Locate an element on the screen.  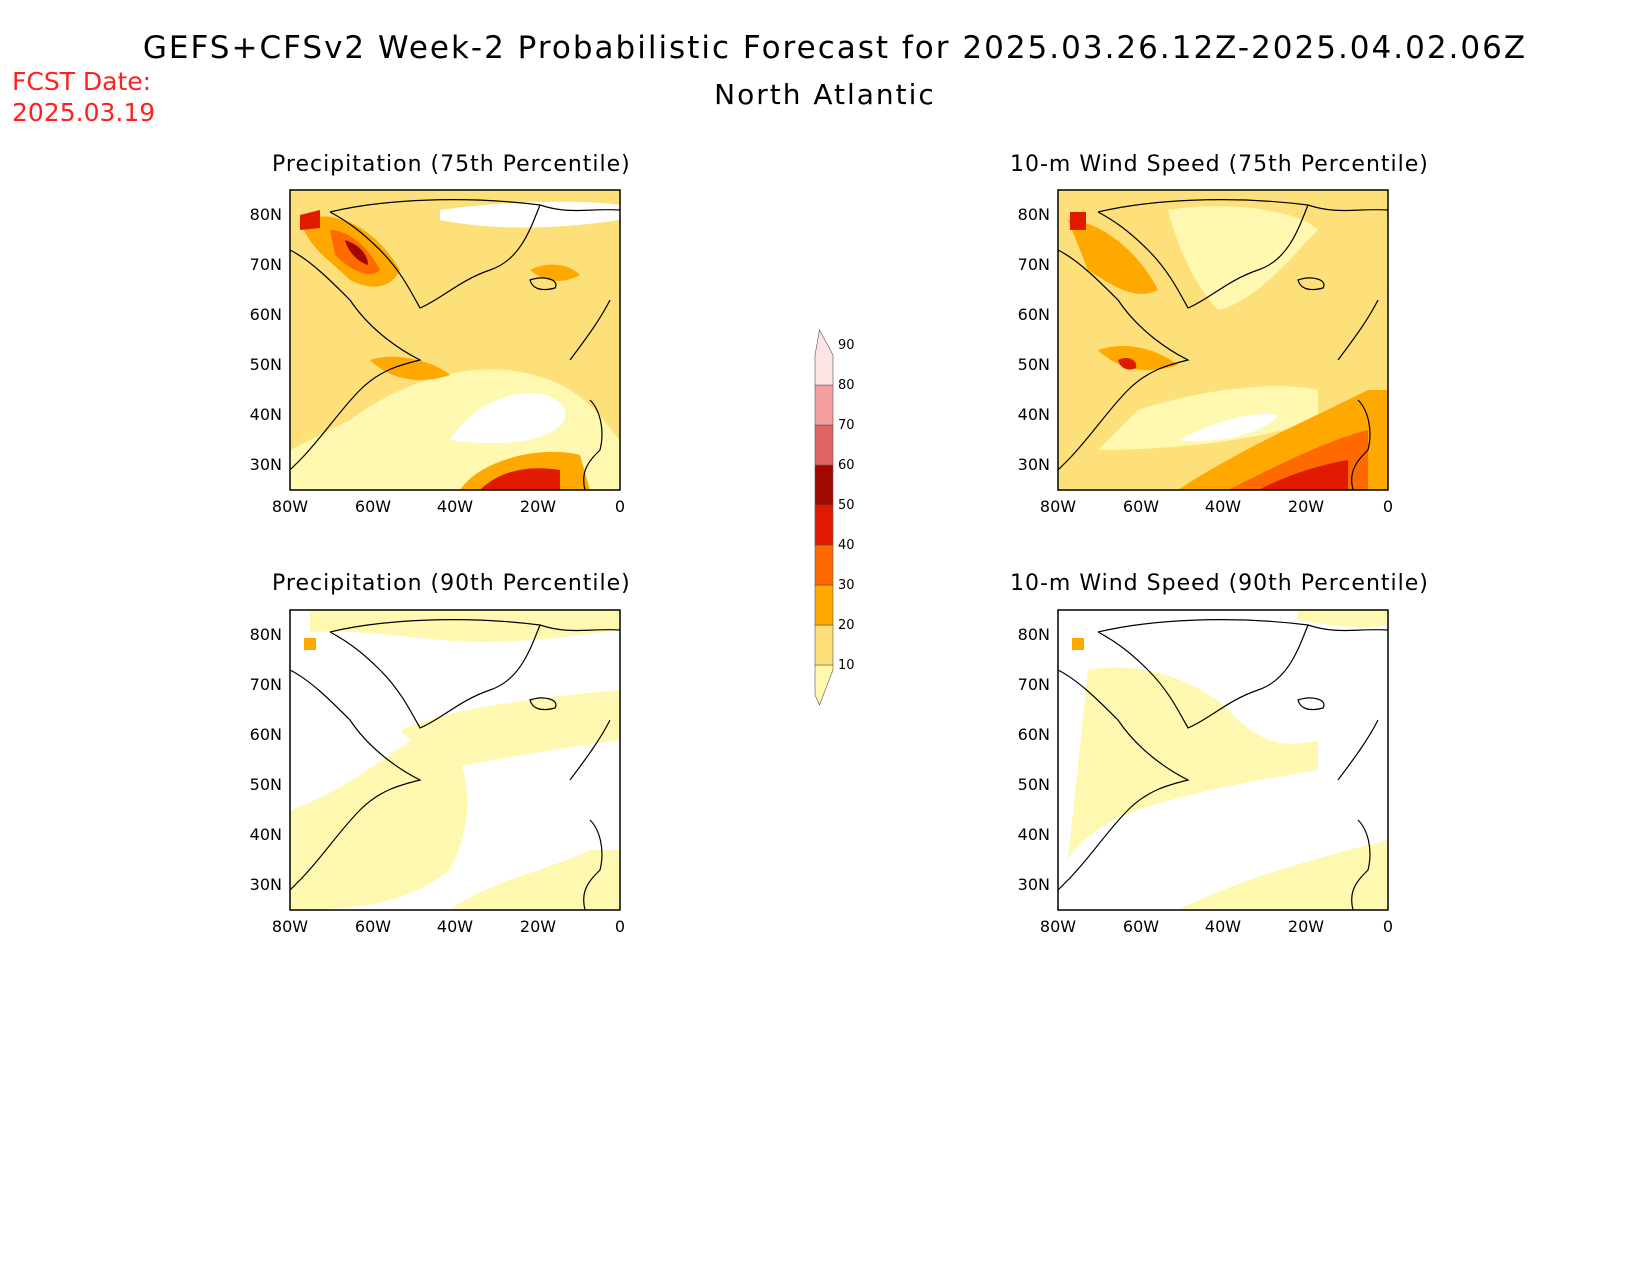
panel-title-precip90: Precipitation (90th Percentile) is located at coordinates (451, 583).